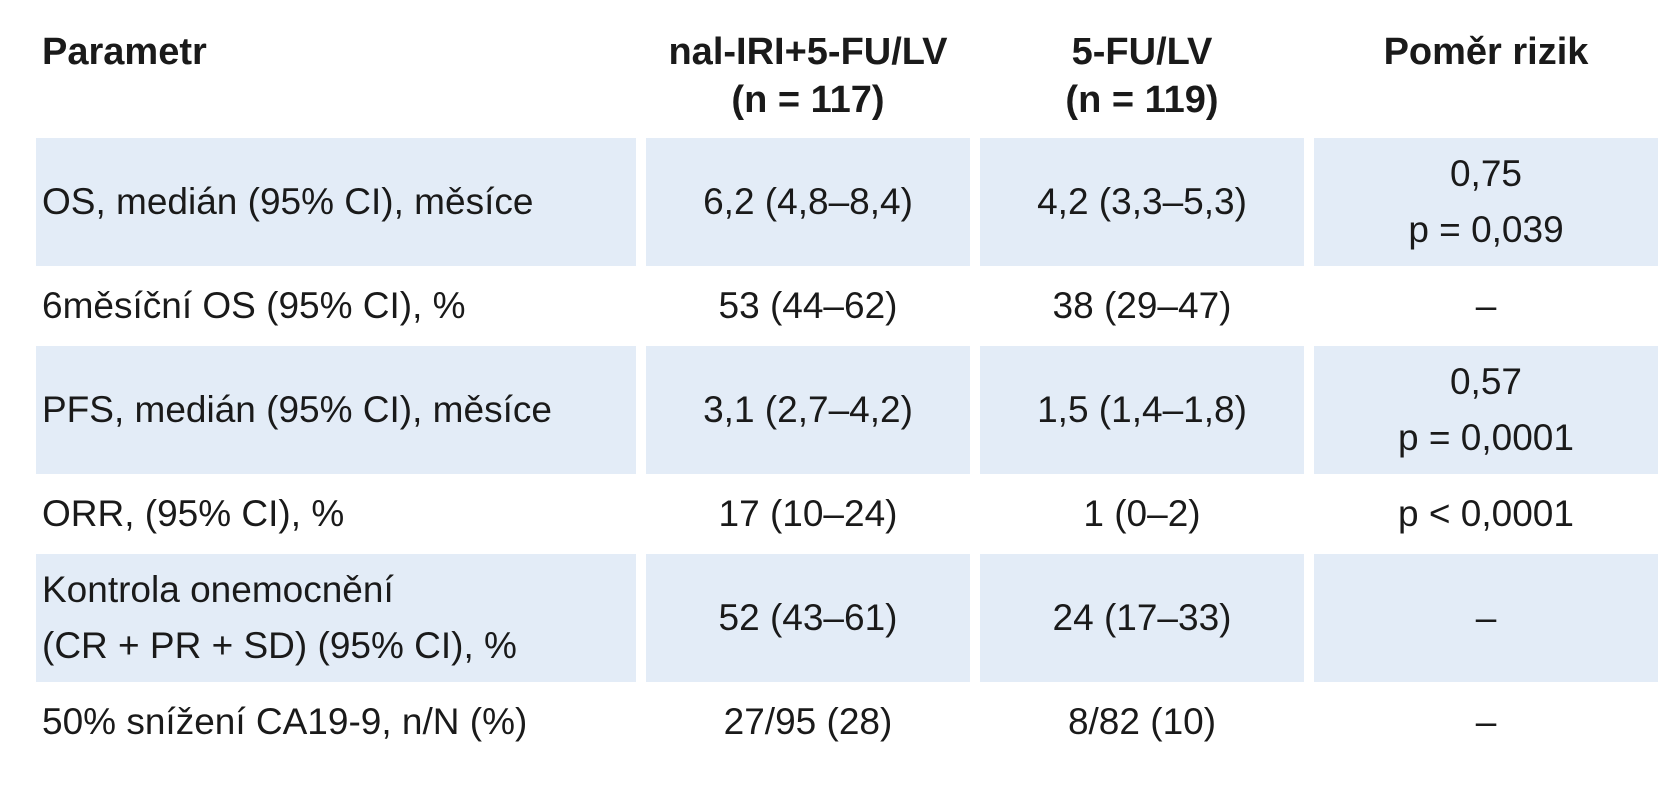 Image resolution: width=1679 pixels, height=800 pixels. Describe the element at coordinates (1142, 722) in the screenshot. I see `cell-arm-5fu: 8/82 (10)` at that location.